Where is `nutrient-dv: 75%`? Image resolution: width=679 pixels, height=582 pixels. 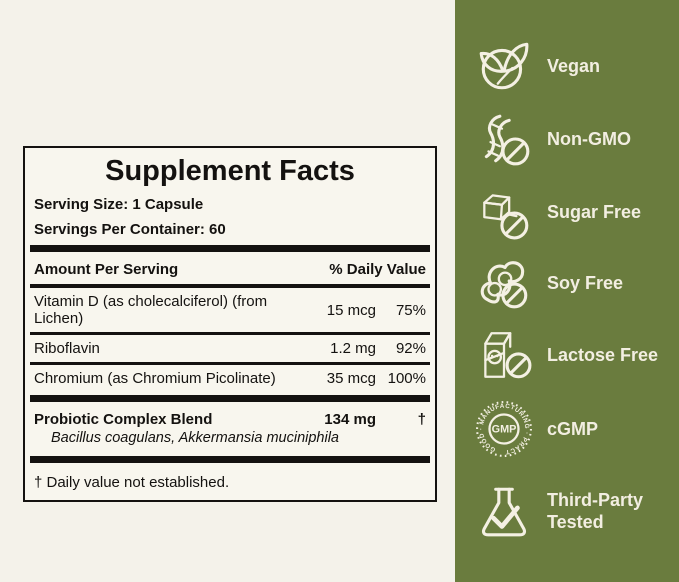
nutrient-dv: 75% is located at coordinates (410, 310).